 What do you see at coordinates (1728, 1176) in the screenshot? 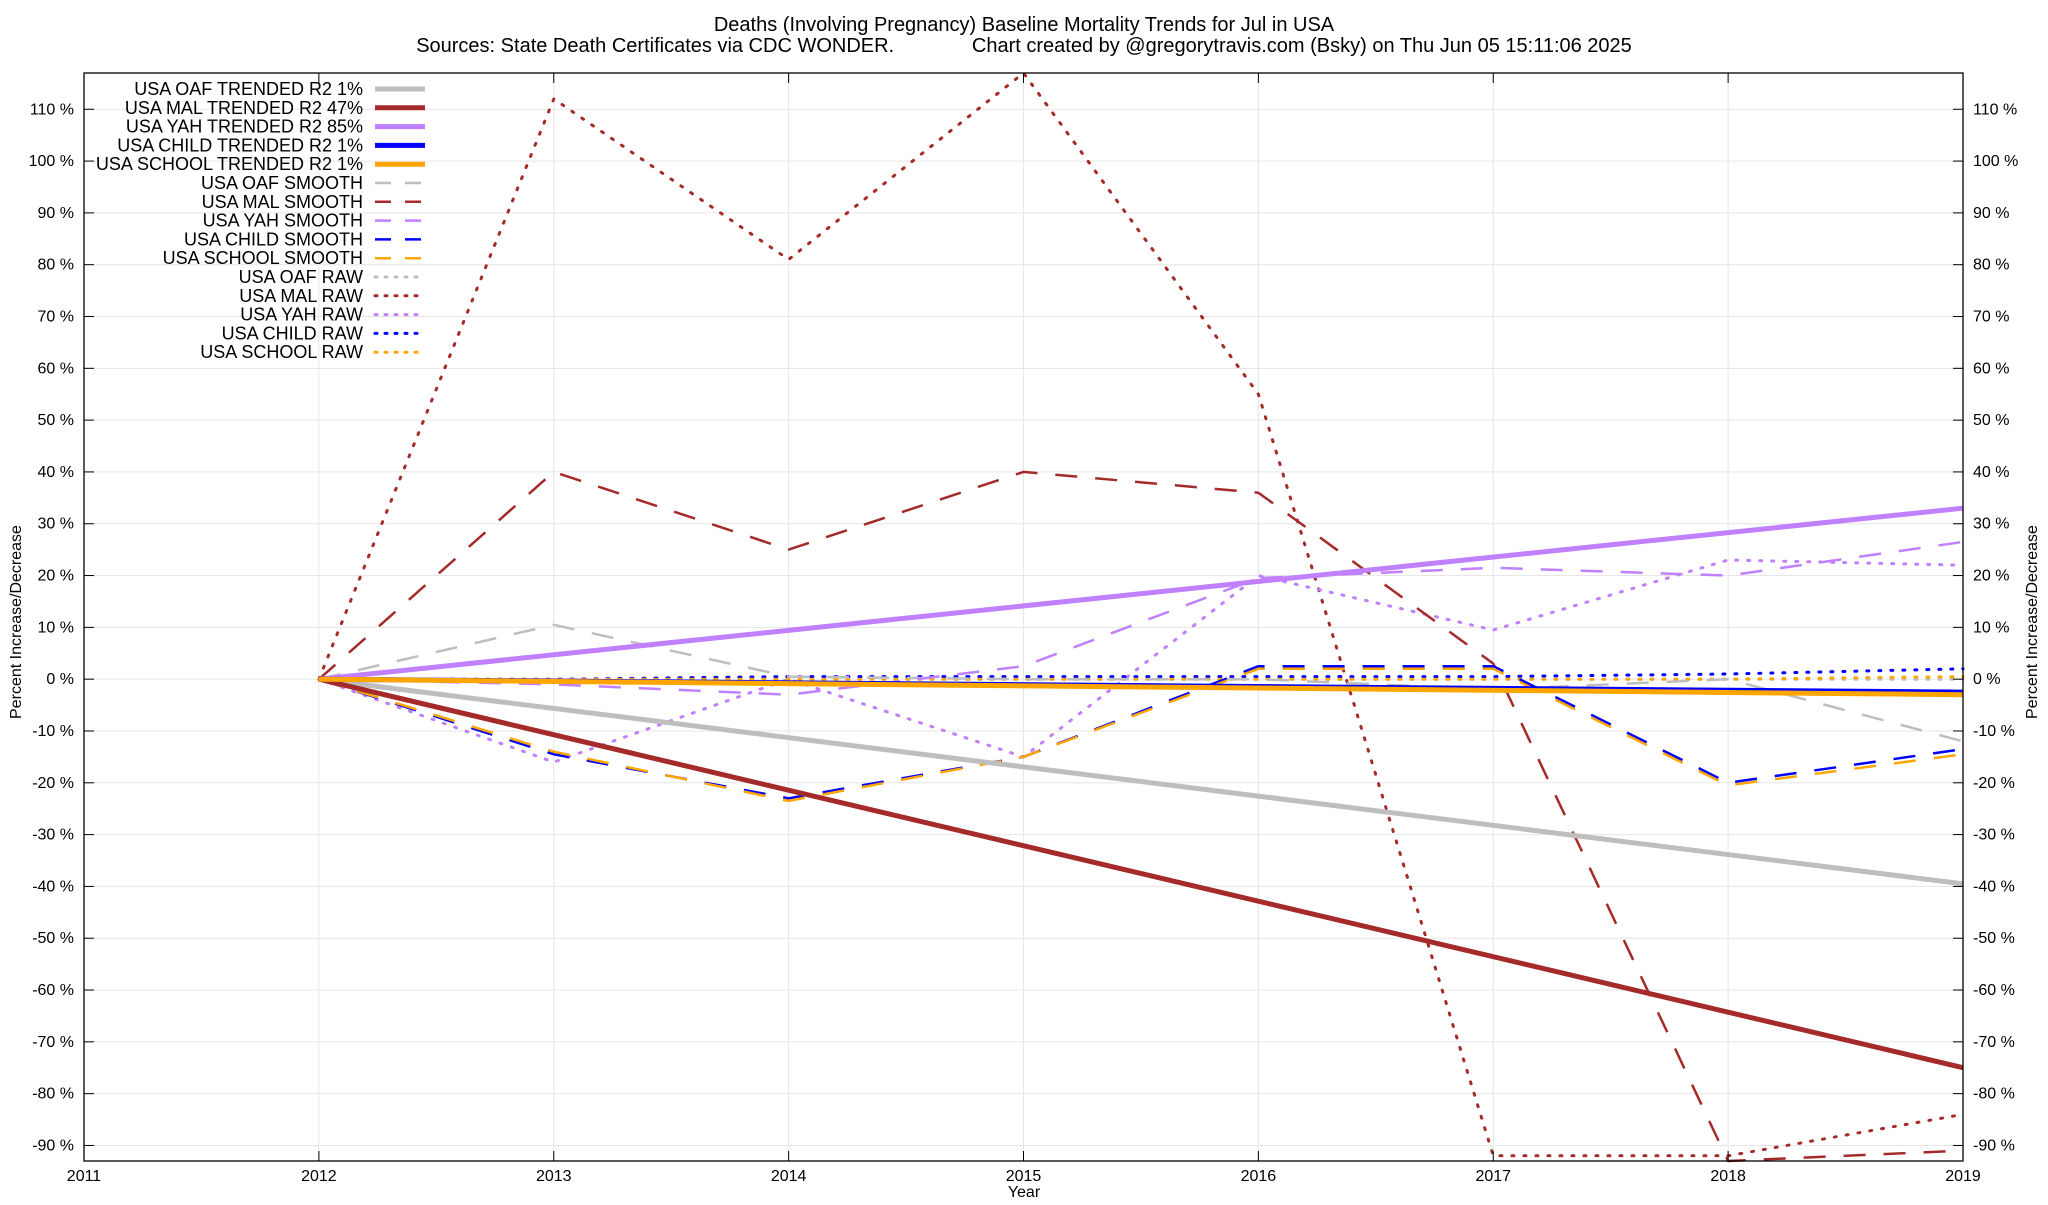
I see `x-tick-label: 2018` at bounding box center [1728, 1176].